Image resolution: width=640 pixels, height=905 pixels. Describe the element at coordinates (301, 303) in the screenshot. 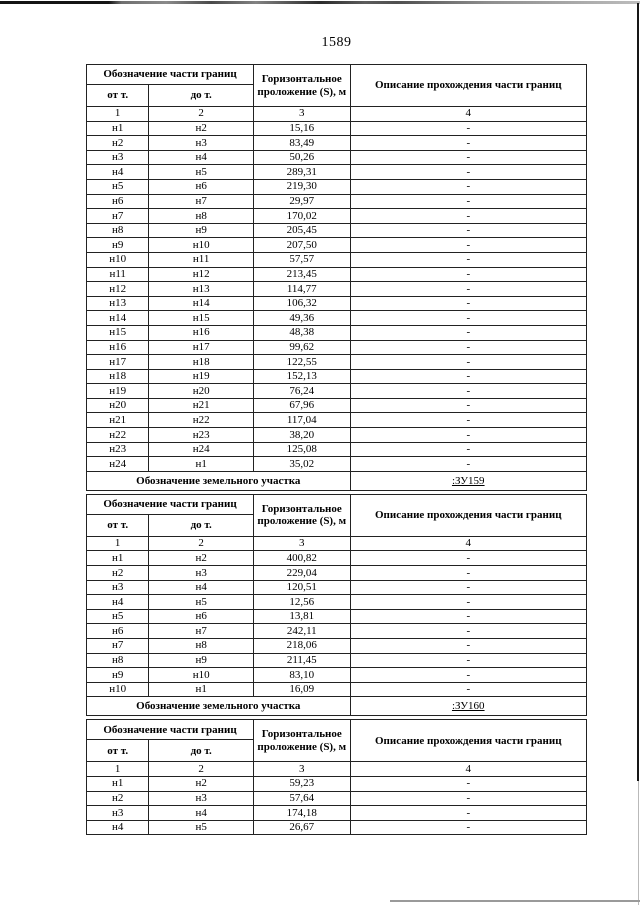

I see `table-cell: 106,32` at that location.